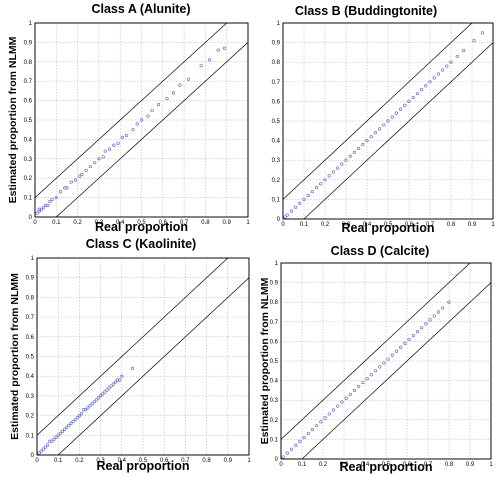 The width and height of the screenshot is (500, 477). I want to click on x-tick-label: 0.6, so click(163, 223).